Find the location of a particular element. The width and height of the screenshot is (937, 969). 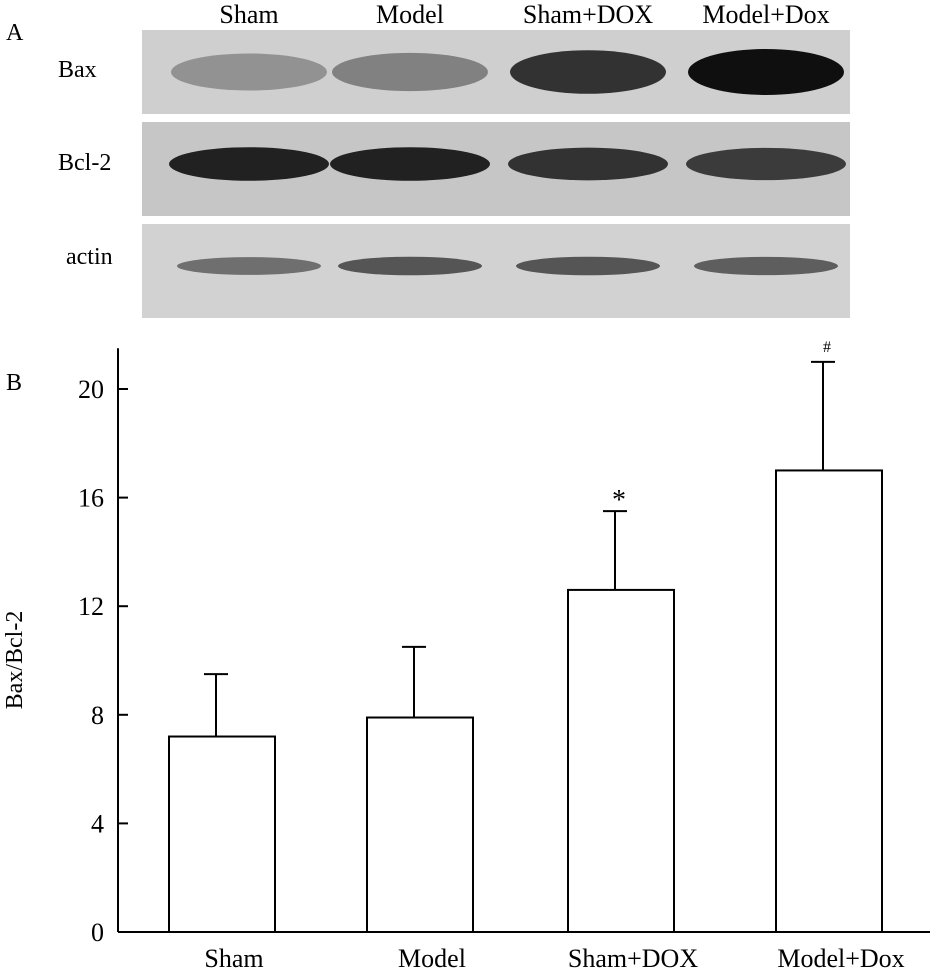

blot-strip-bax is located at coordinates (496, 72).